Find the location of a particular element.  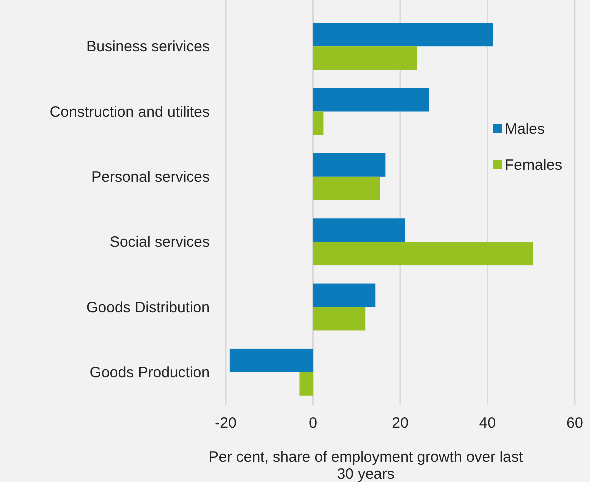

x-tick-label: 40 is located at coordinates (487, 423).